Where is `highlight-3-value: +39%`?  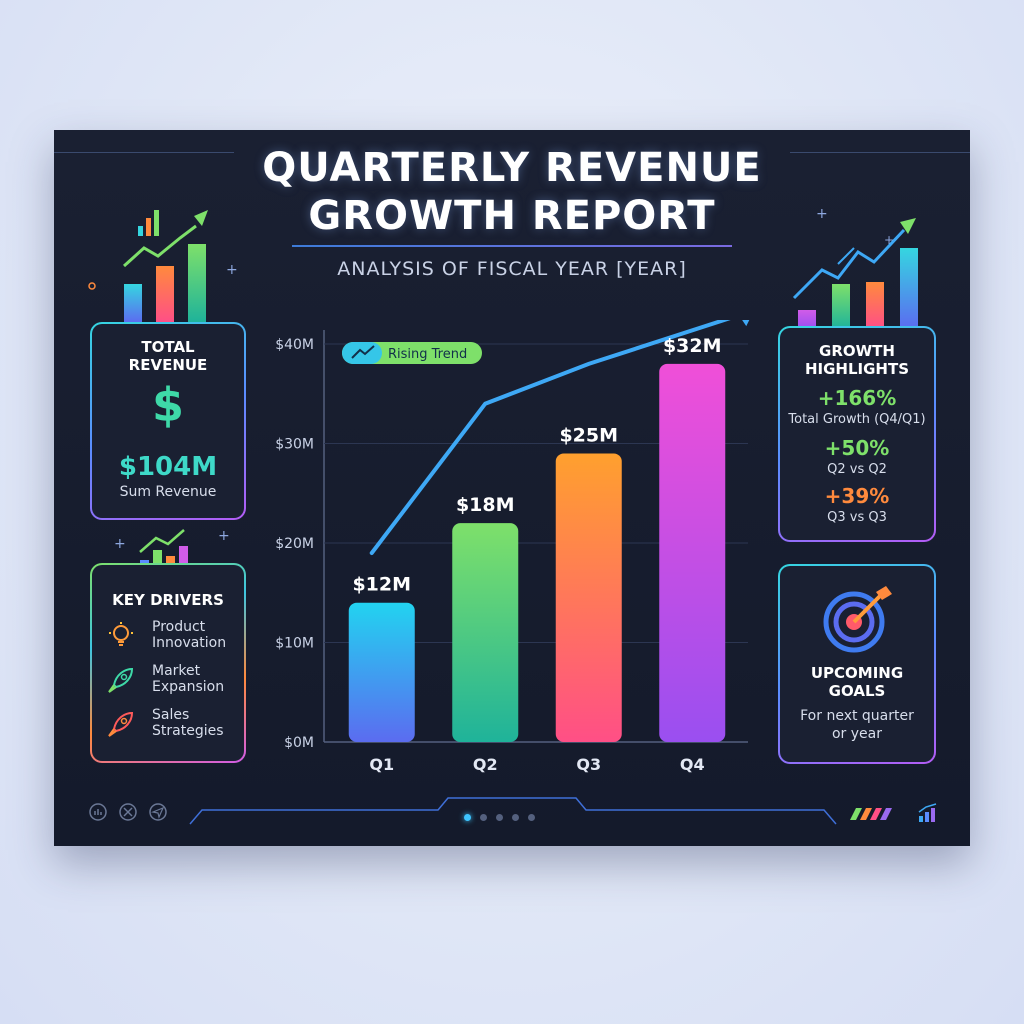 highlight-3-value: +39% is located at coordinates (857, 496).